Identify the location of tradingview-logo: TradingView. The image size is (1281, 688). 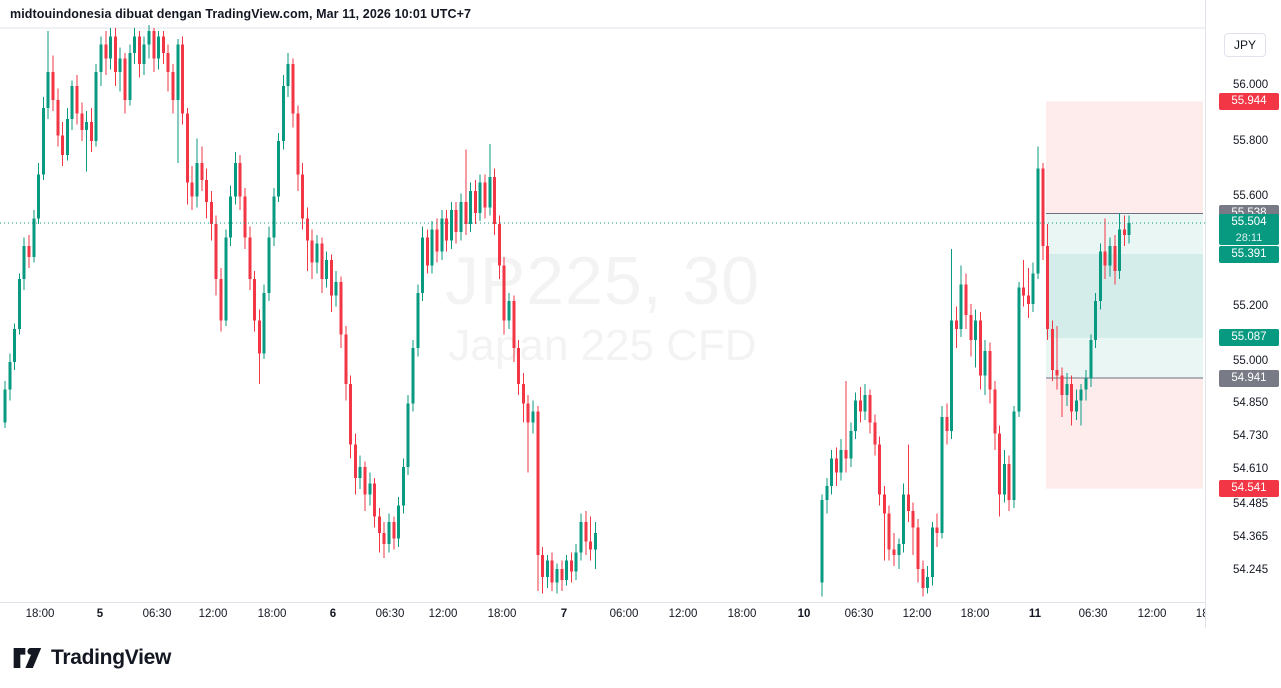
(91, 658).